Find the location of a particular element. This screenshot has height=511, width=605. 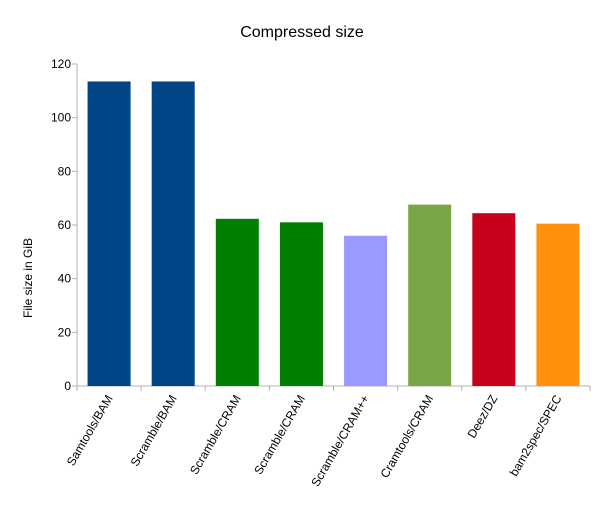

x-tick-label: Deez/DZ is located at coordinates (483, 417).